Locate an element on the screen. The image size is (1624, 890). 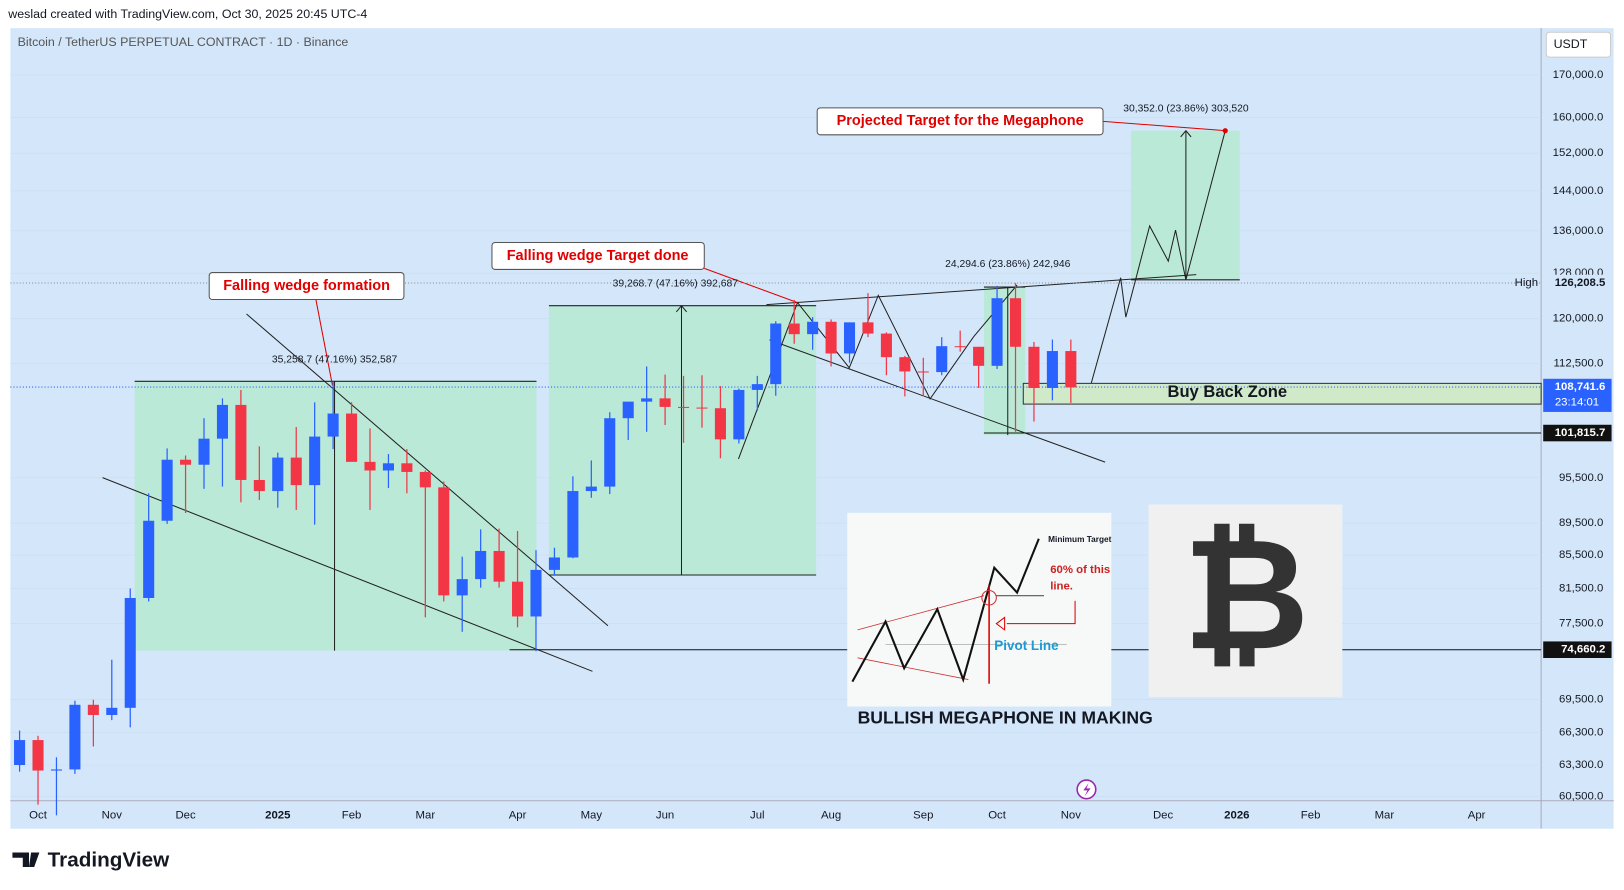
inset-arrow is located at coordinates (1035, 615).